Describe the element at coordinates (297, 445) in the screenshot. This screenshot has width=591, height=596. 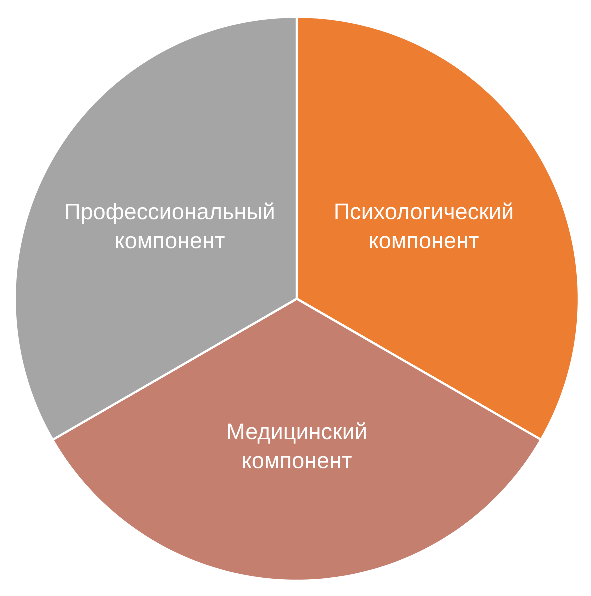
I see `slice-label: Медицинский компонент` at that location.